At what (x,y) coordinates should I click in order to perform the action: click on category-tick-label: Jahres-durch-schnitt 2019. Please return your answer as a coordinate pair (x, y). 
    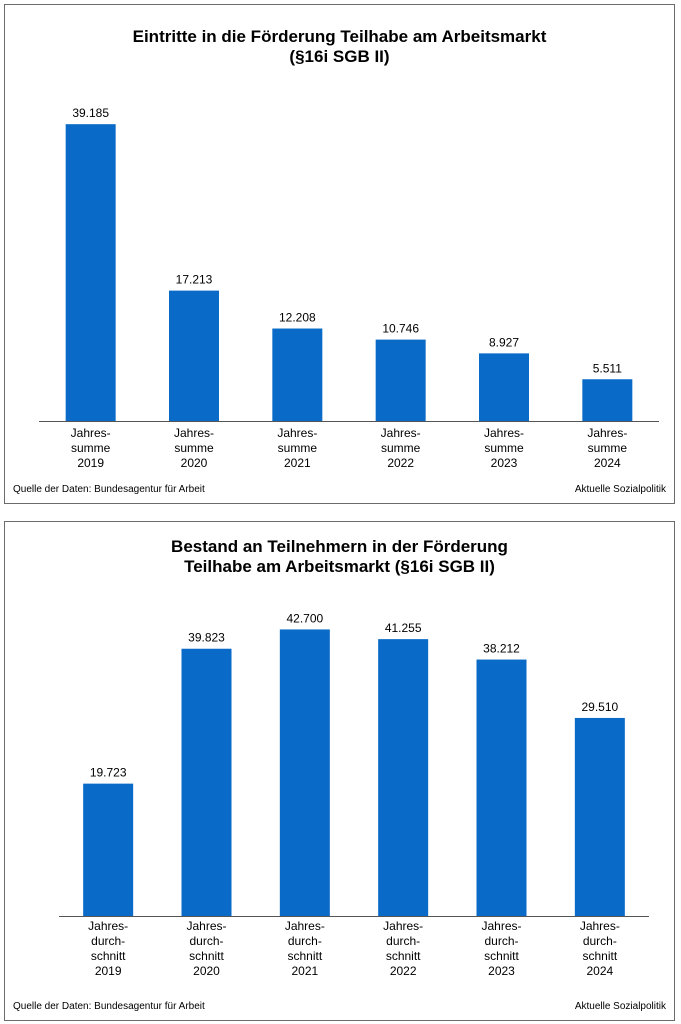
    Looking at the image, I should click on (108, 948).